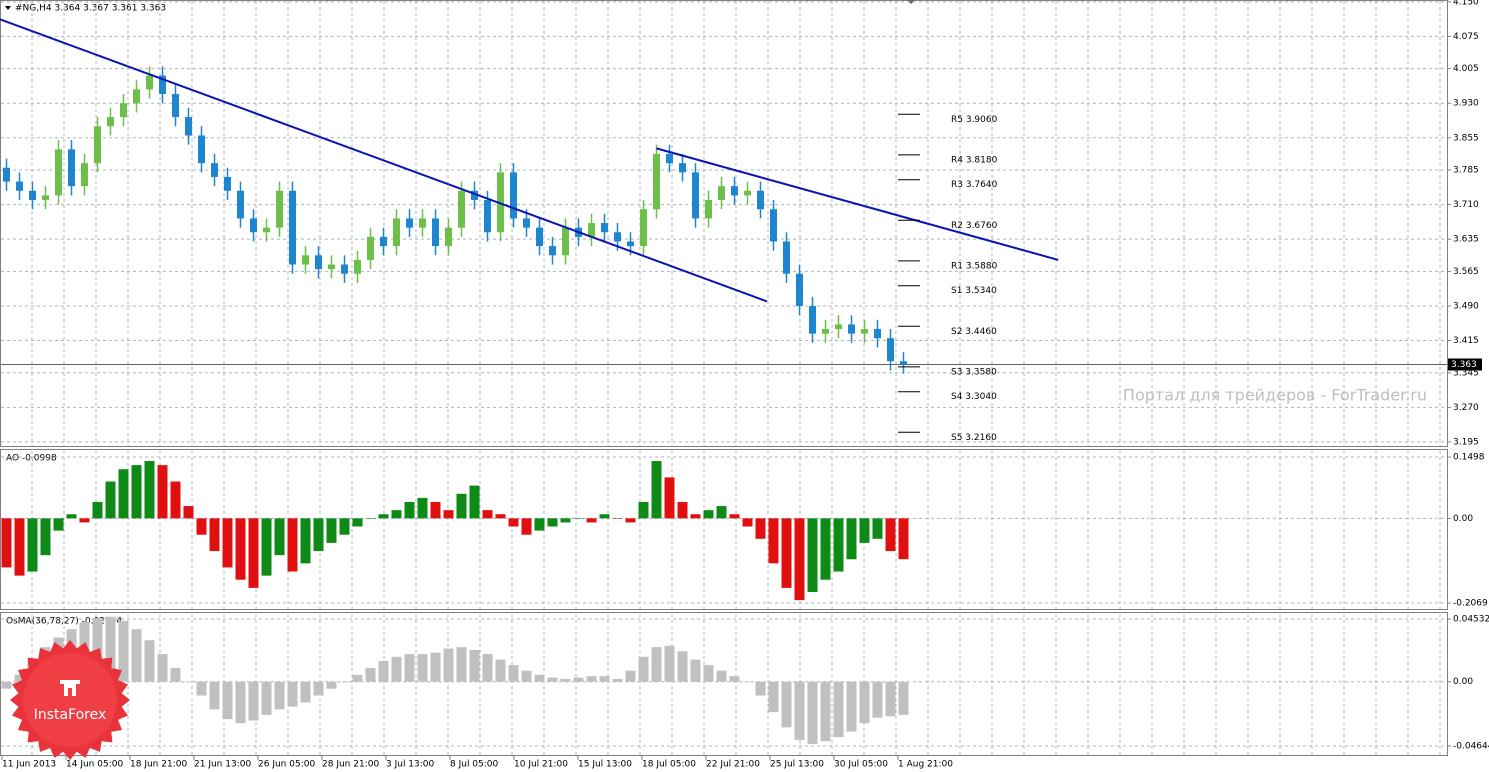 The image size is (1489, 772). What do you see at coordinates (911, 2) in the screenshot?
I see `shift-marker` at bounding box center [911, 2].